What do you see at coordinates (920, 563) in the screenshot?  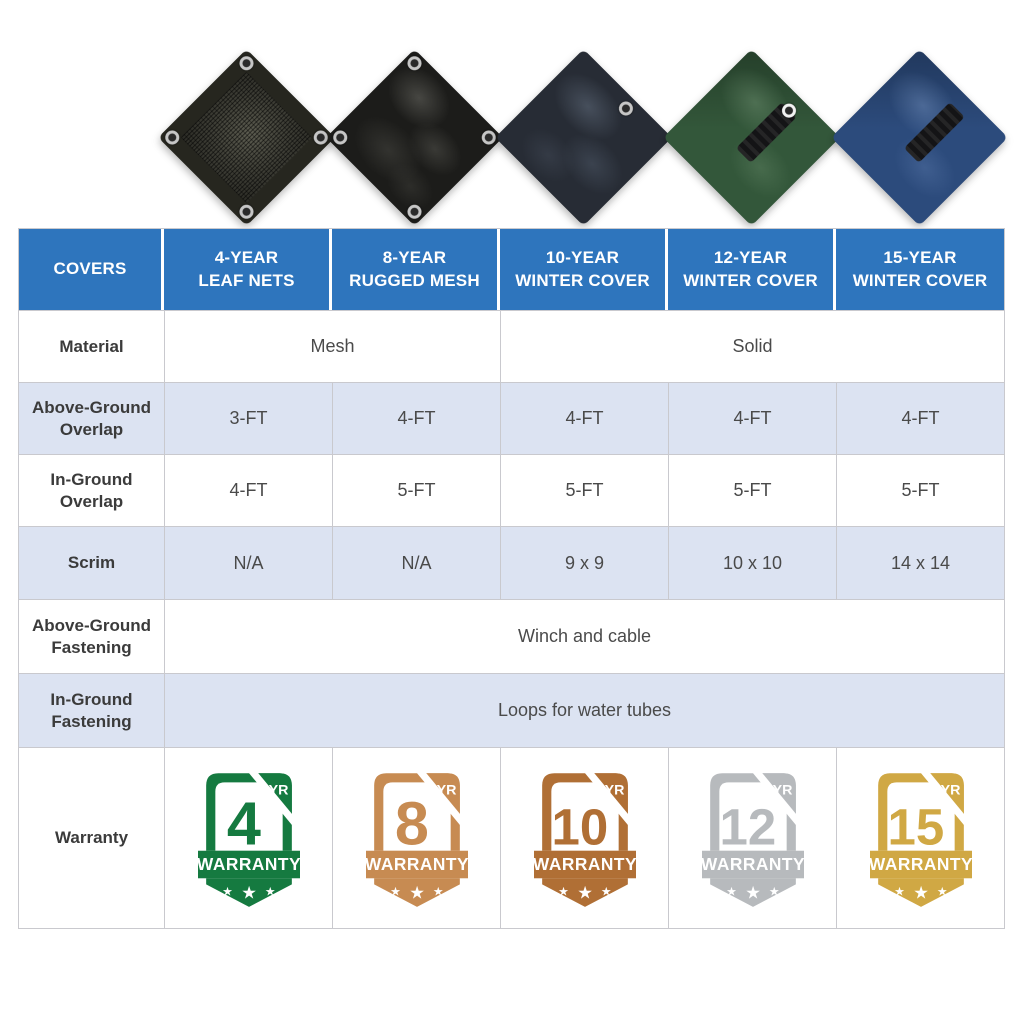 I see `cell-scrim-5: 14 x 14` at bounding box center [920, 563].